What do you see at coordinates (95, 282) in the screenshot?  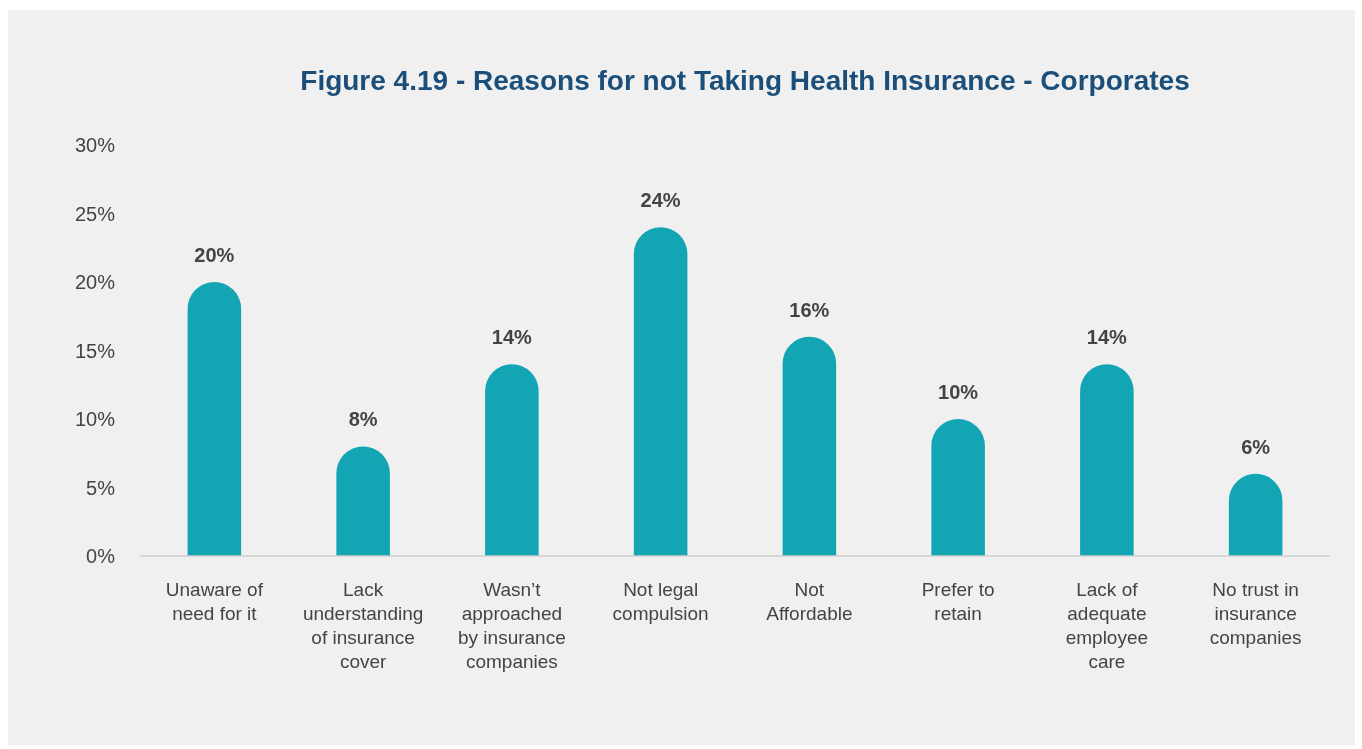 I see `y-tick-label: 20%` at bounding box center [95, 282].